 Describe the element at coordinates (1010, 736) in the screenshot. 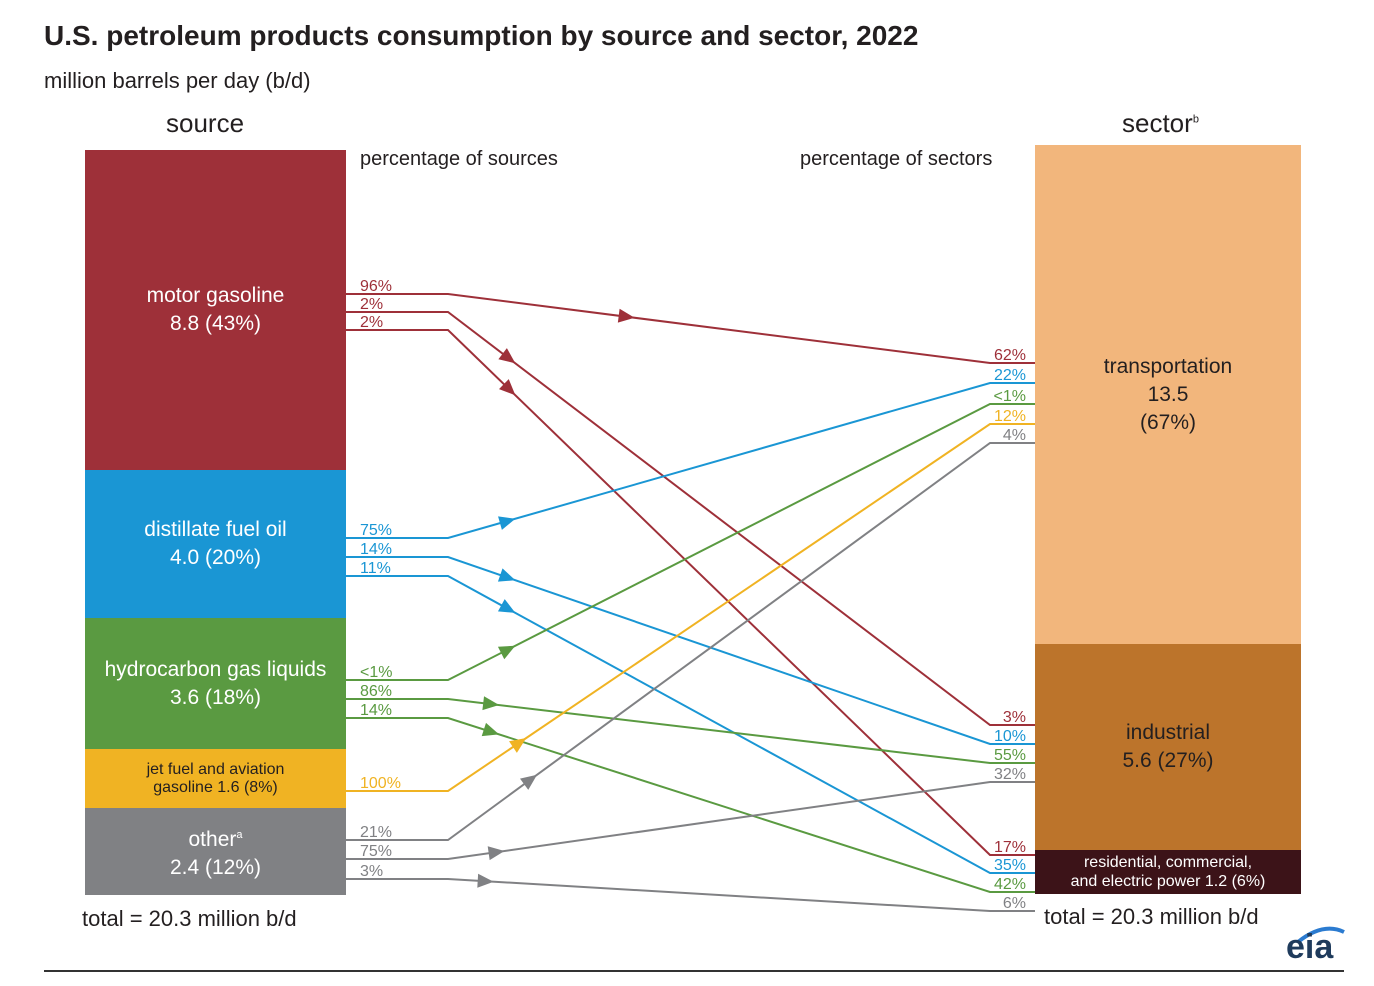

I see `sector-percentage-label: 10%` at that location.